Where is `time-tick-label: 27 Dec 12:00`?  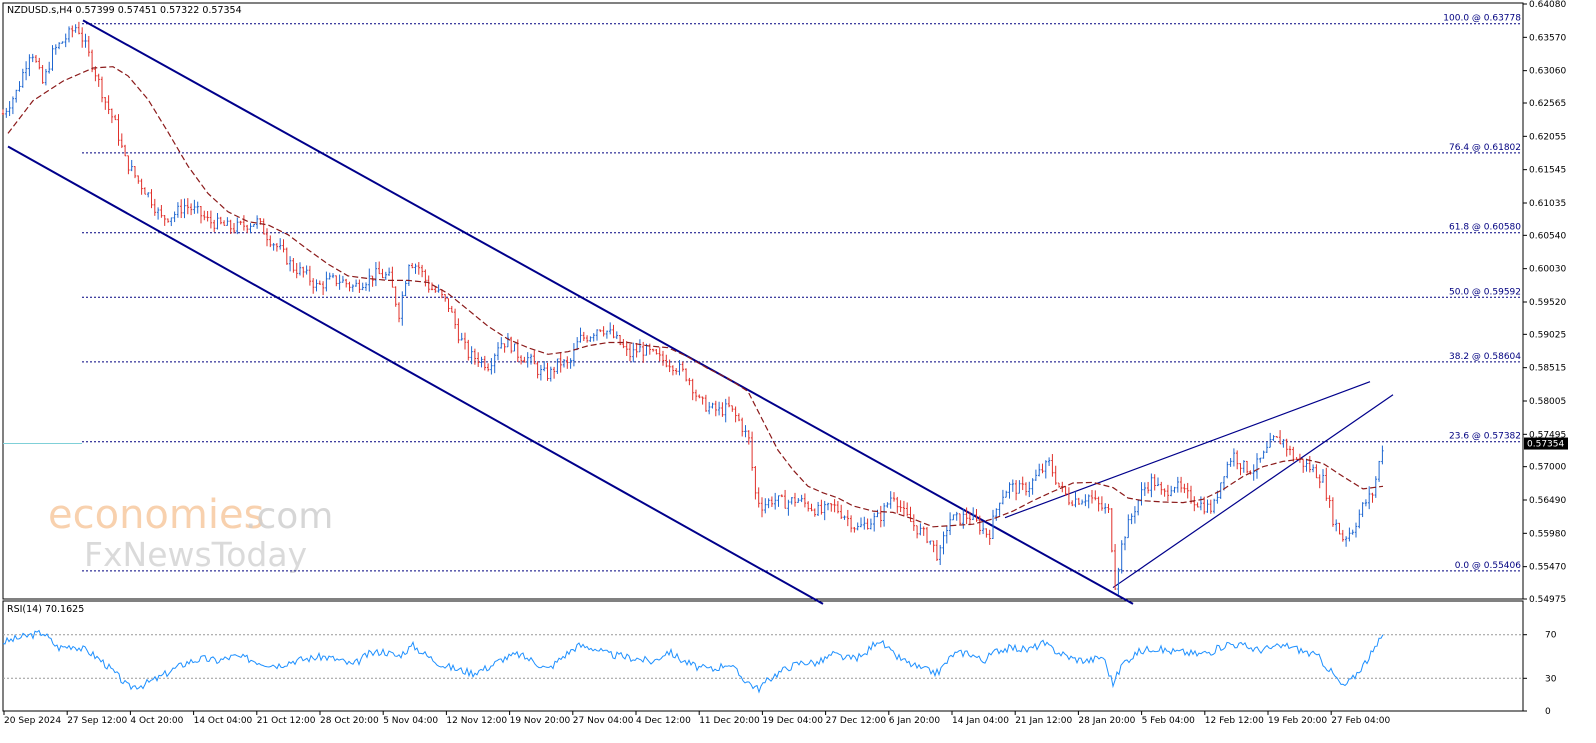 time-tick-label: 27 Dec 12:00 is located at coordinates (856, 721).